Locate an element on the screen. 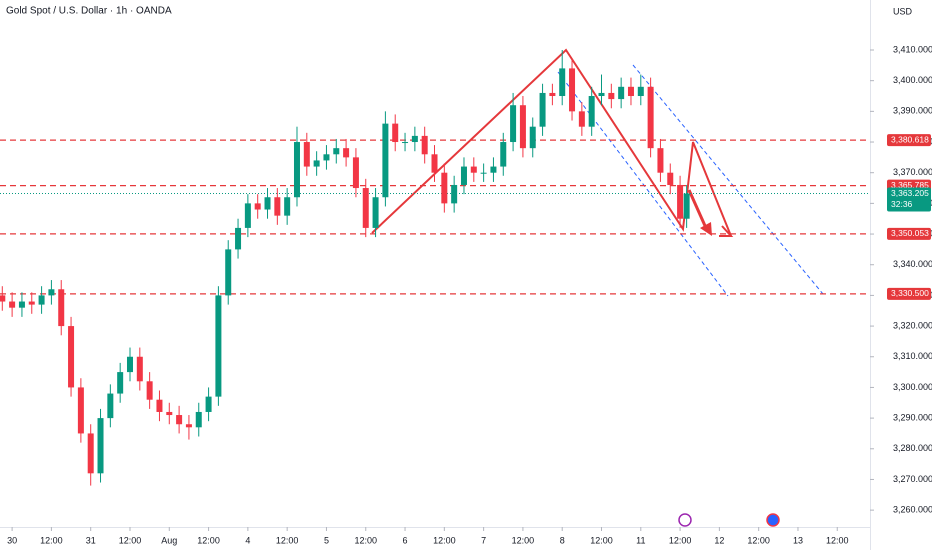 This screenshot has width=932, height=550. y-tick-label: 3,270.000 is located at coordinates (912, 479).